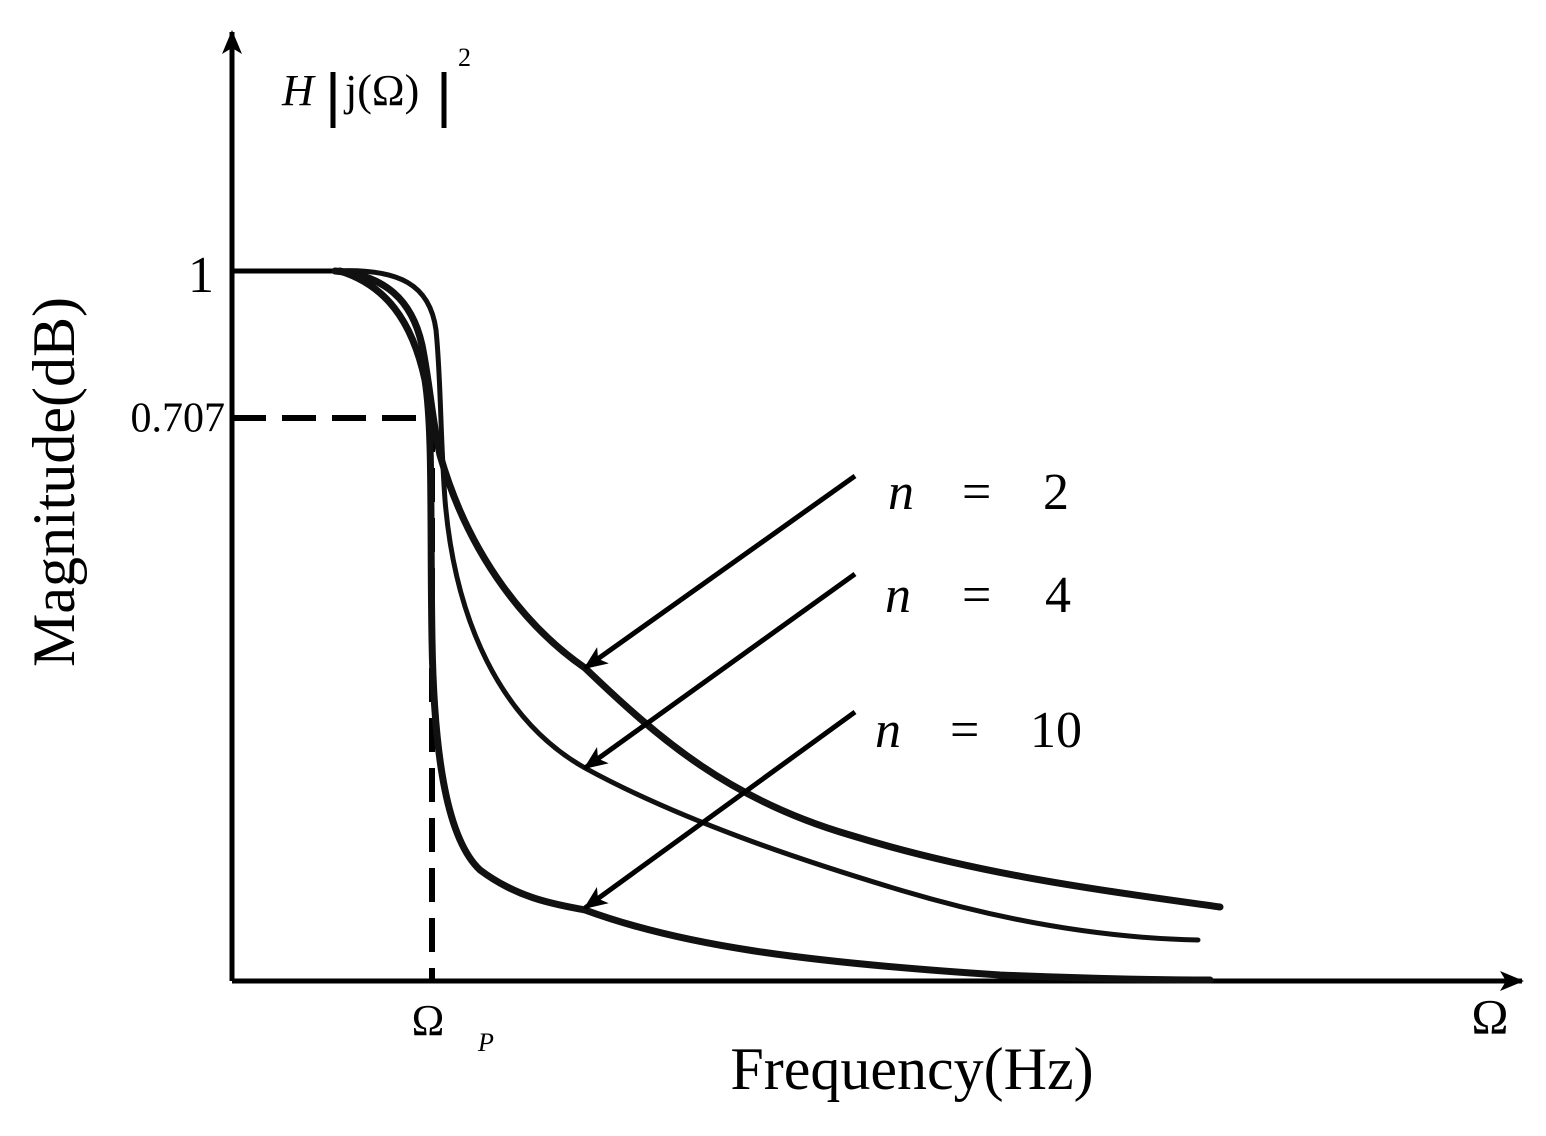 This screenshot has width=1546, height=1136. What do you see at coordinates (54, 482) in the screenshot?
I see `y-axis-title: Magnitude(dB)` at bounding box center [54, 482].